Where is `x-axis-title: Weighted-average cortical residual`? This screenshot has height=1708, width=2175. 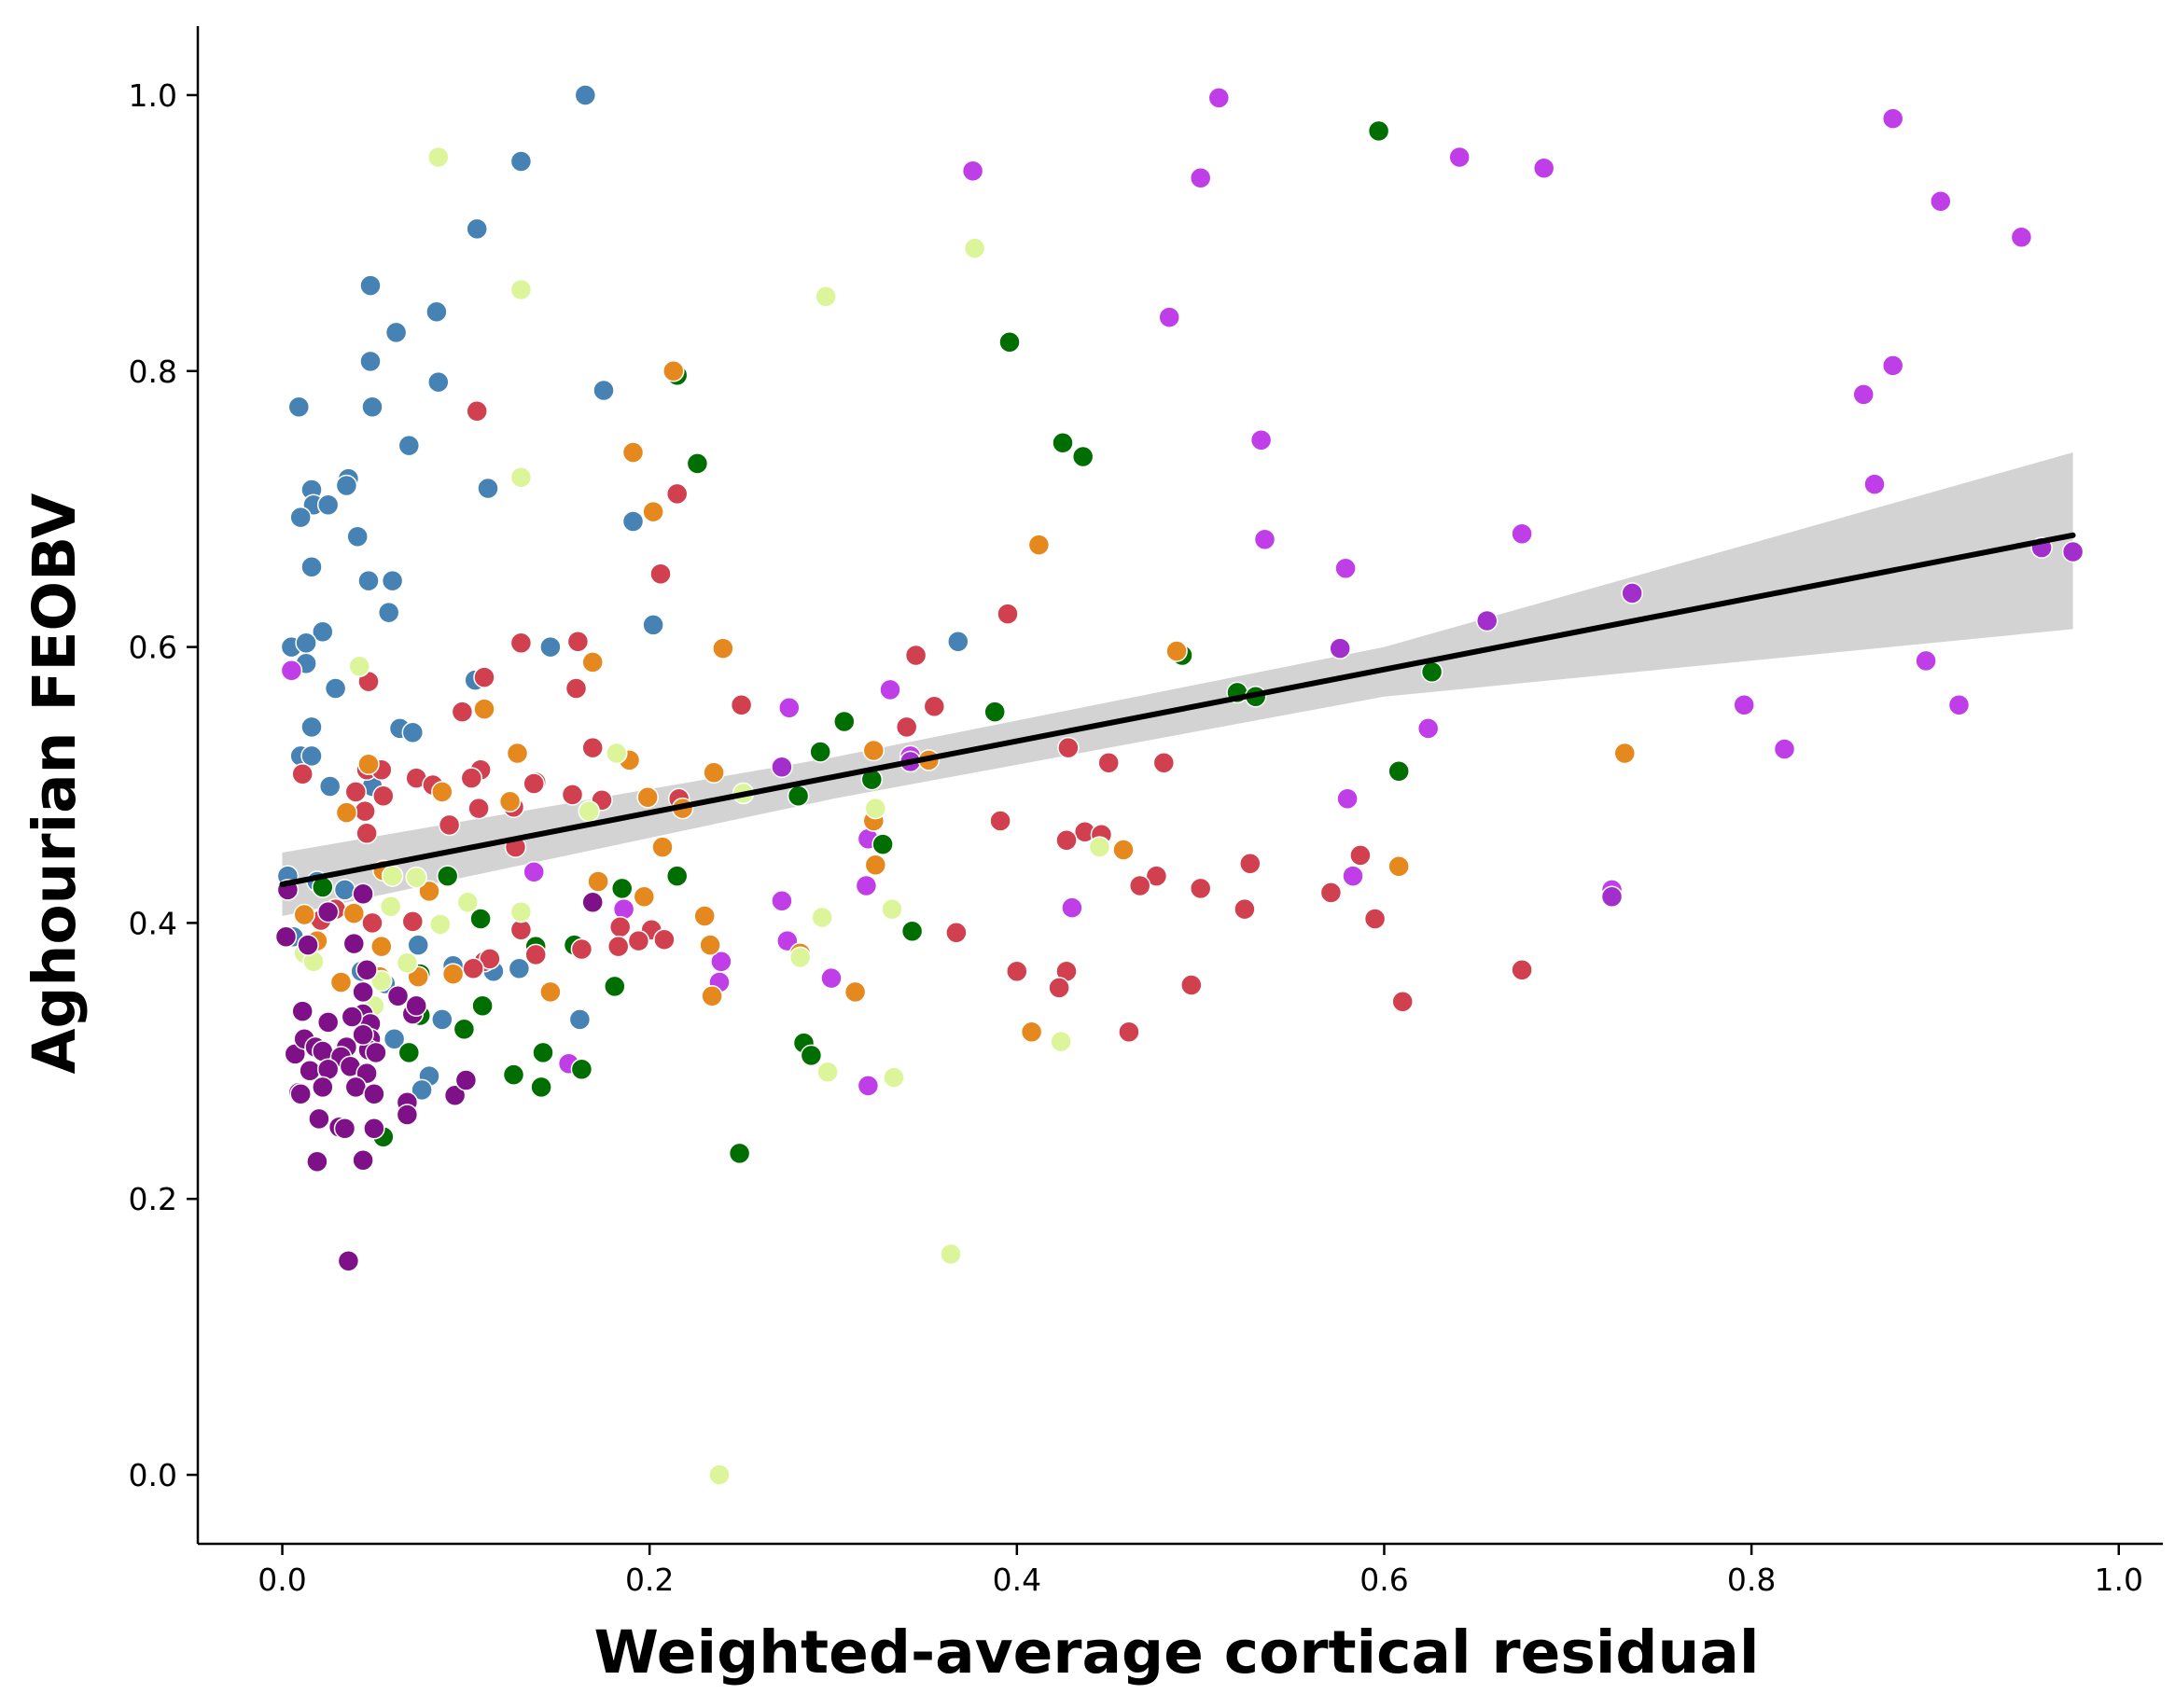
x-axis-title: Weighted-average cortical residual is located at coordinates (1177, 1652).